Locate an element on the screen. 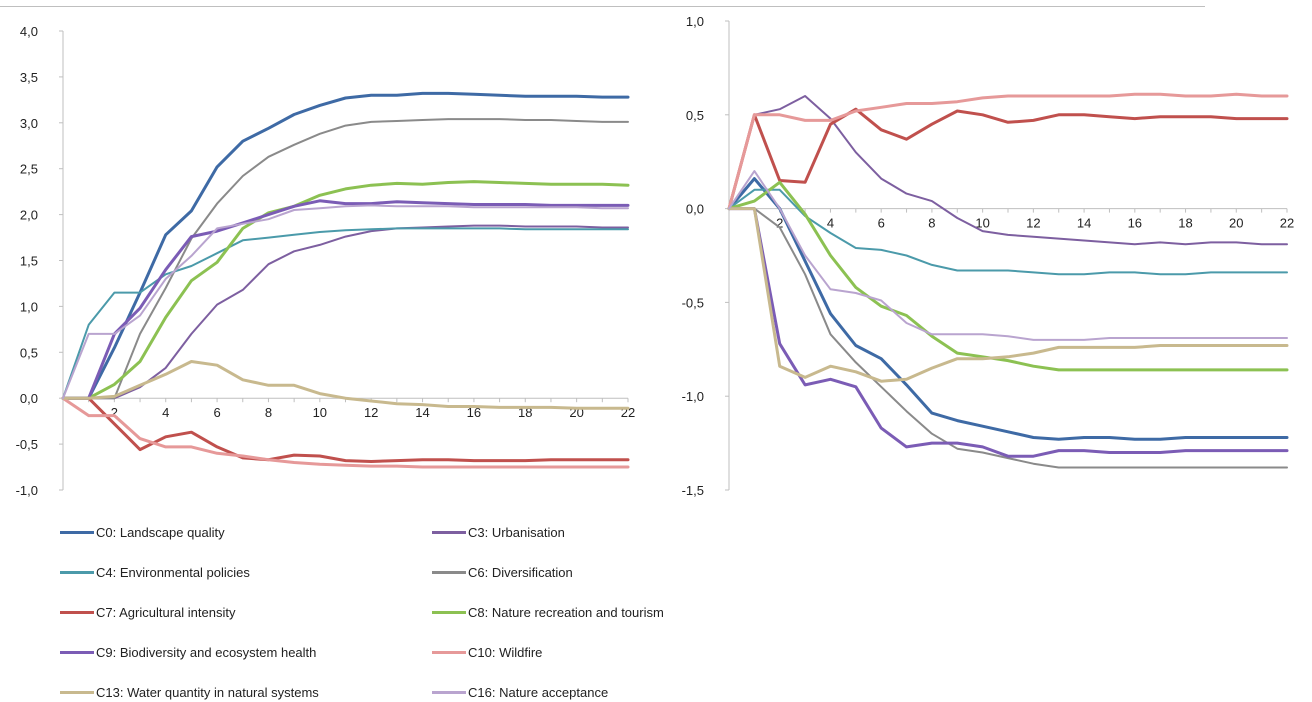  legend-label: C3: Urbanisation is located at coordinates (516, 532).